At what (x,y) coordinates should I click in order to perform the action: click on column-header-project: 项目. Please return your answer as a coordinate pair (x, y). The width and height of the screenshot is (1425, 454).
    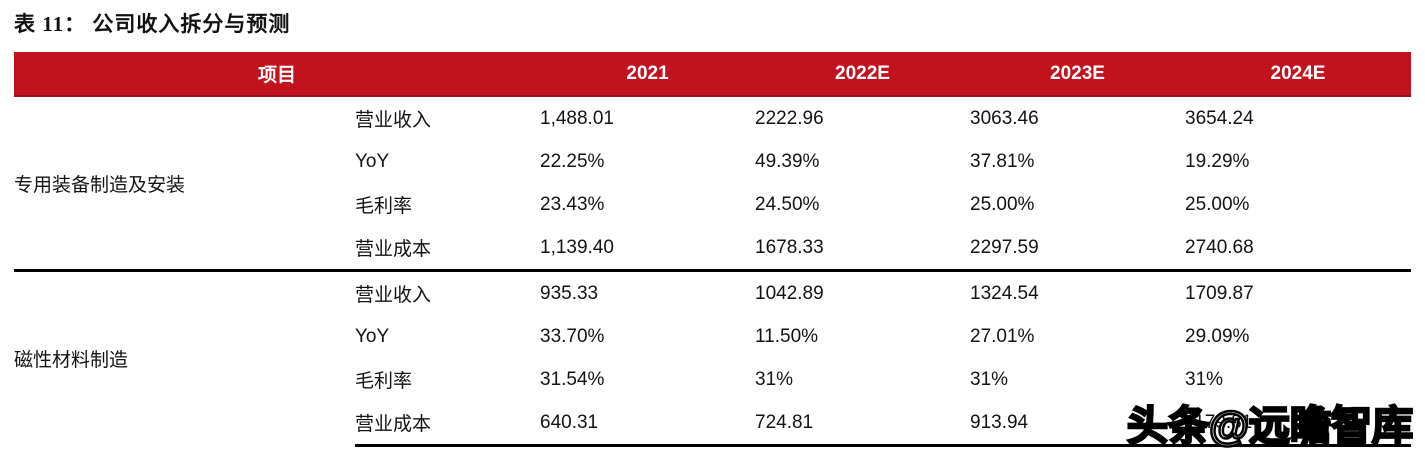
    Looking at the image, I should click on (277, 74).